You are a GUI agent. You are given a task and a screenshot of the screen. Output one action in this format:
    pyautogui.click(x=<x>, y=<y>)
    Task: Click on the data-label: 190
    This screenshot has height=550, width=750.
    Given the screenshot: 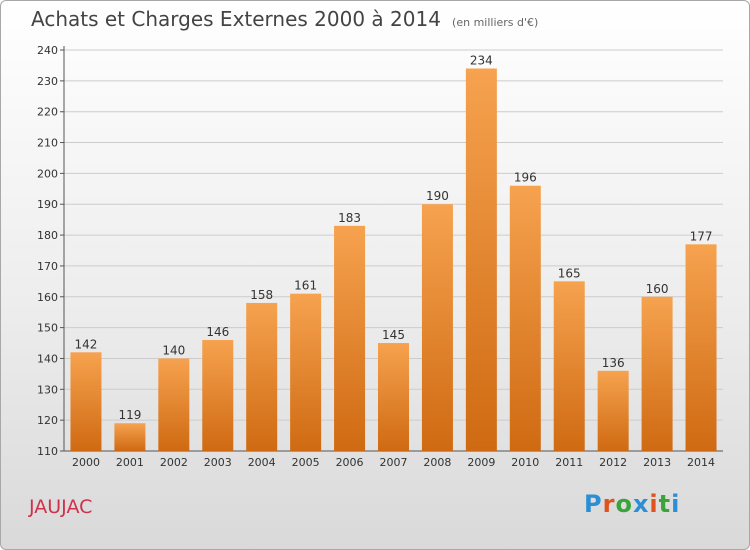 What is the action you would take?
    pyautogui.click(x=437, y=196)
    